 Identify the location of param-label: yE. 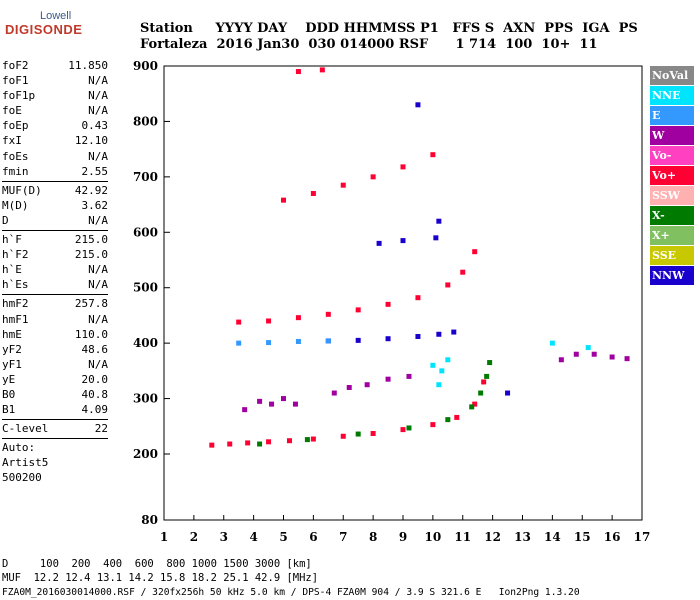
(9, 379).